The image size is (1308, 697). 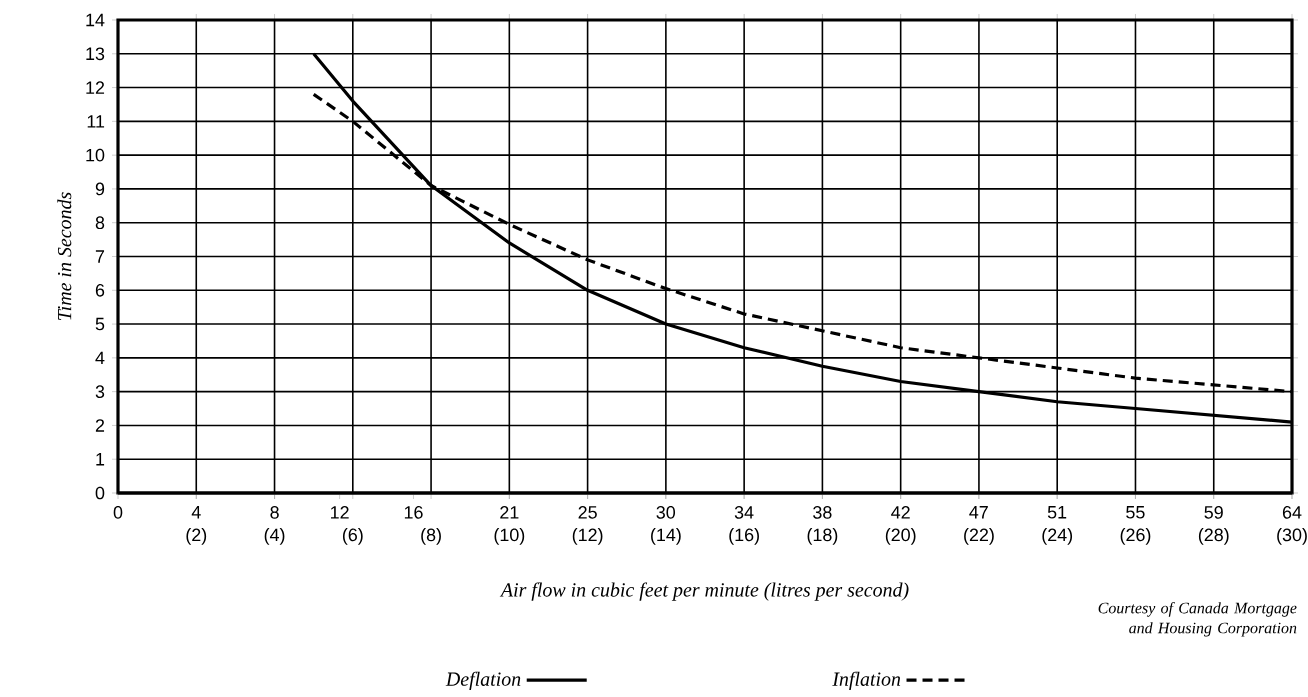 What do you see at coordinates (509, 536) in the screenshot?
I see `x-tick-label: (10)` at bounding box center [509, 536].